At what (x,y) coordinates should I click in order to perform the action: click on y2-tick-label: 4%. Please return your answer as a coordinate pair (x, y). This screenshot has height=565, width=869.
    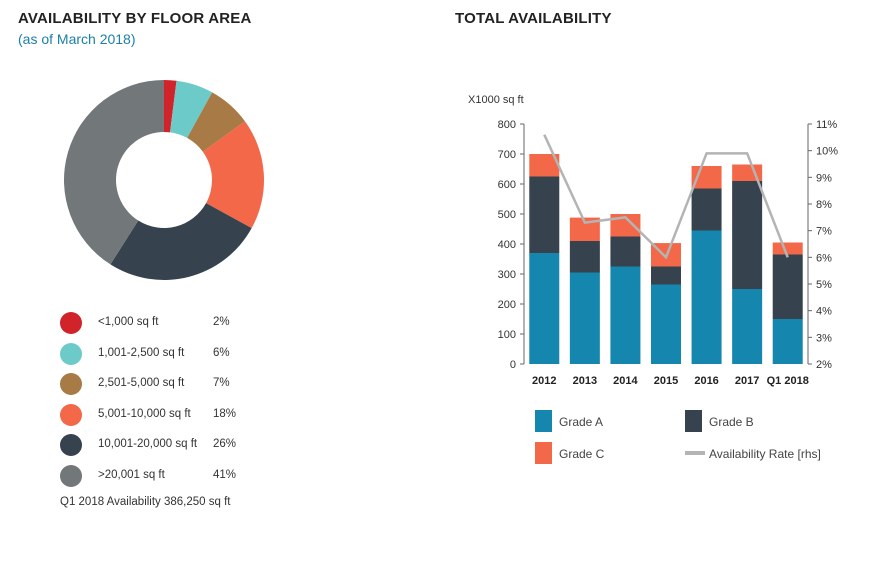
    Looking at the image, I should click on (824, 312).